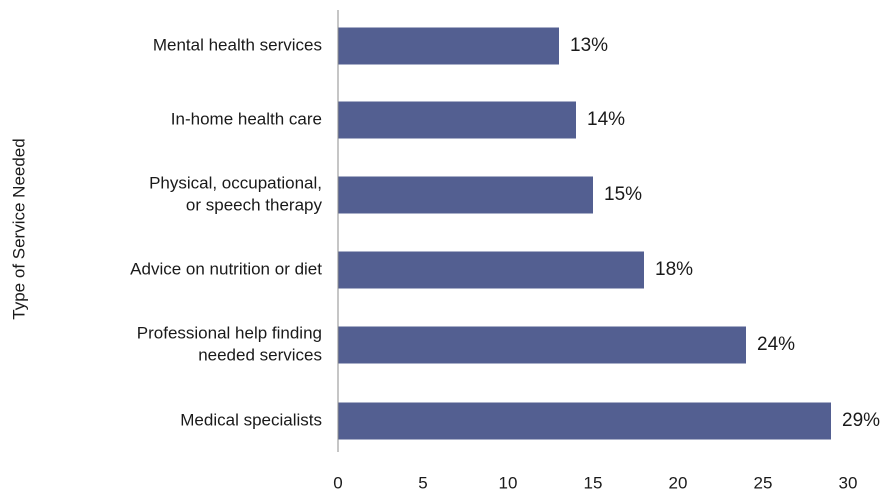 This screenshot has width=894, height=498. I want to click on category-label-line: Professional help finding, so click(229, 332).